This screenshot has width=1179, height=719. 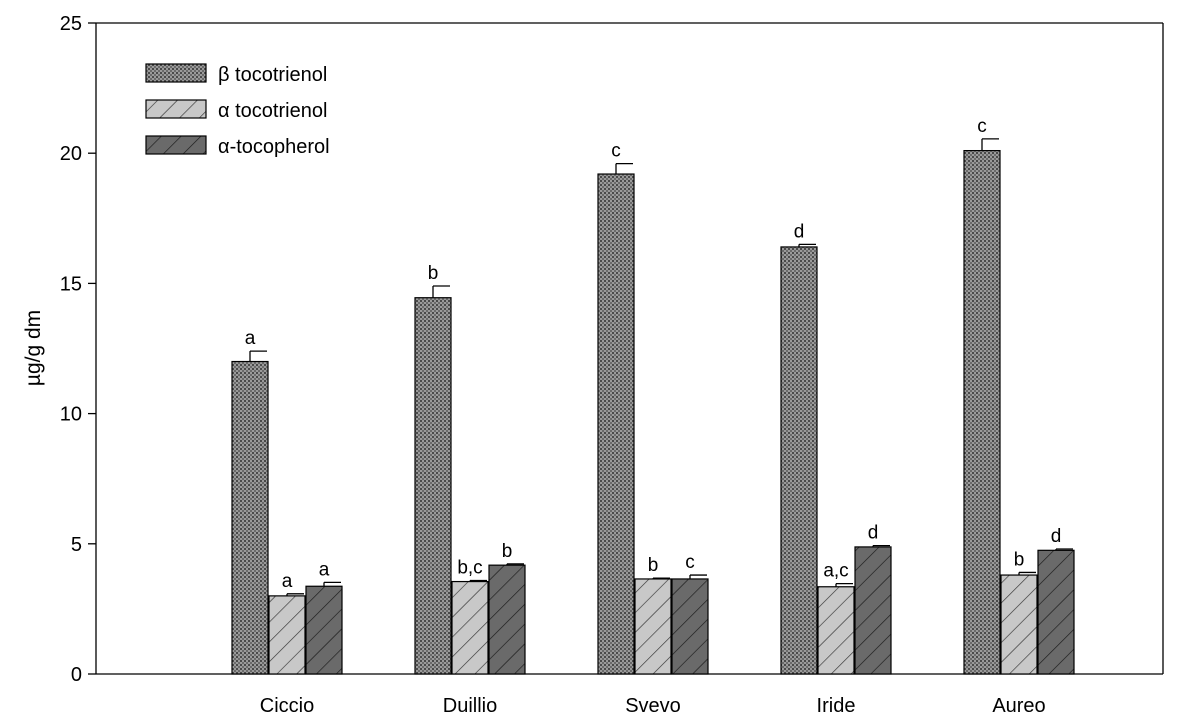 I want to click on y-tick-label: 20, so click(x=71, y=154).